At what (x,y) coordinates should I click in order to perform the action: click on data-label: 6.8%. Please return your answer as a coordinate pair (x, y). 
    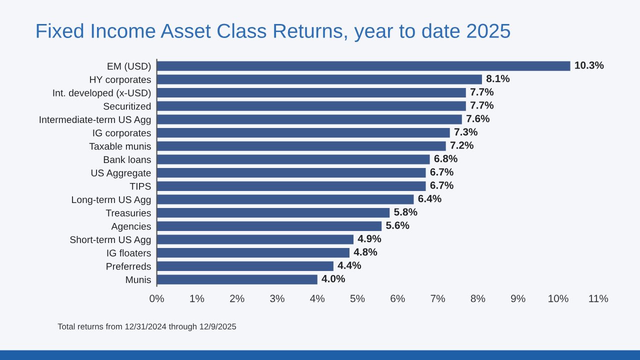
    Looking at the image, I should click on (446, 158).